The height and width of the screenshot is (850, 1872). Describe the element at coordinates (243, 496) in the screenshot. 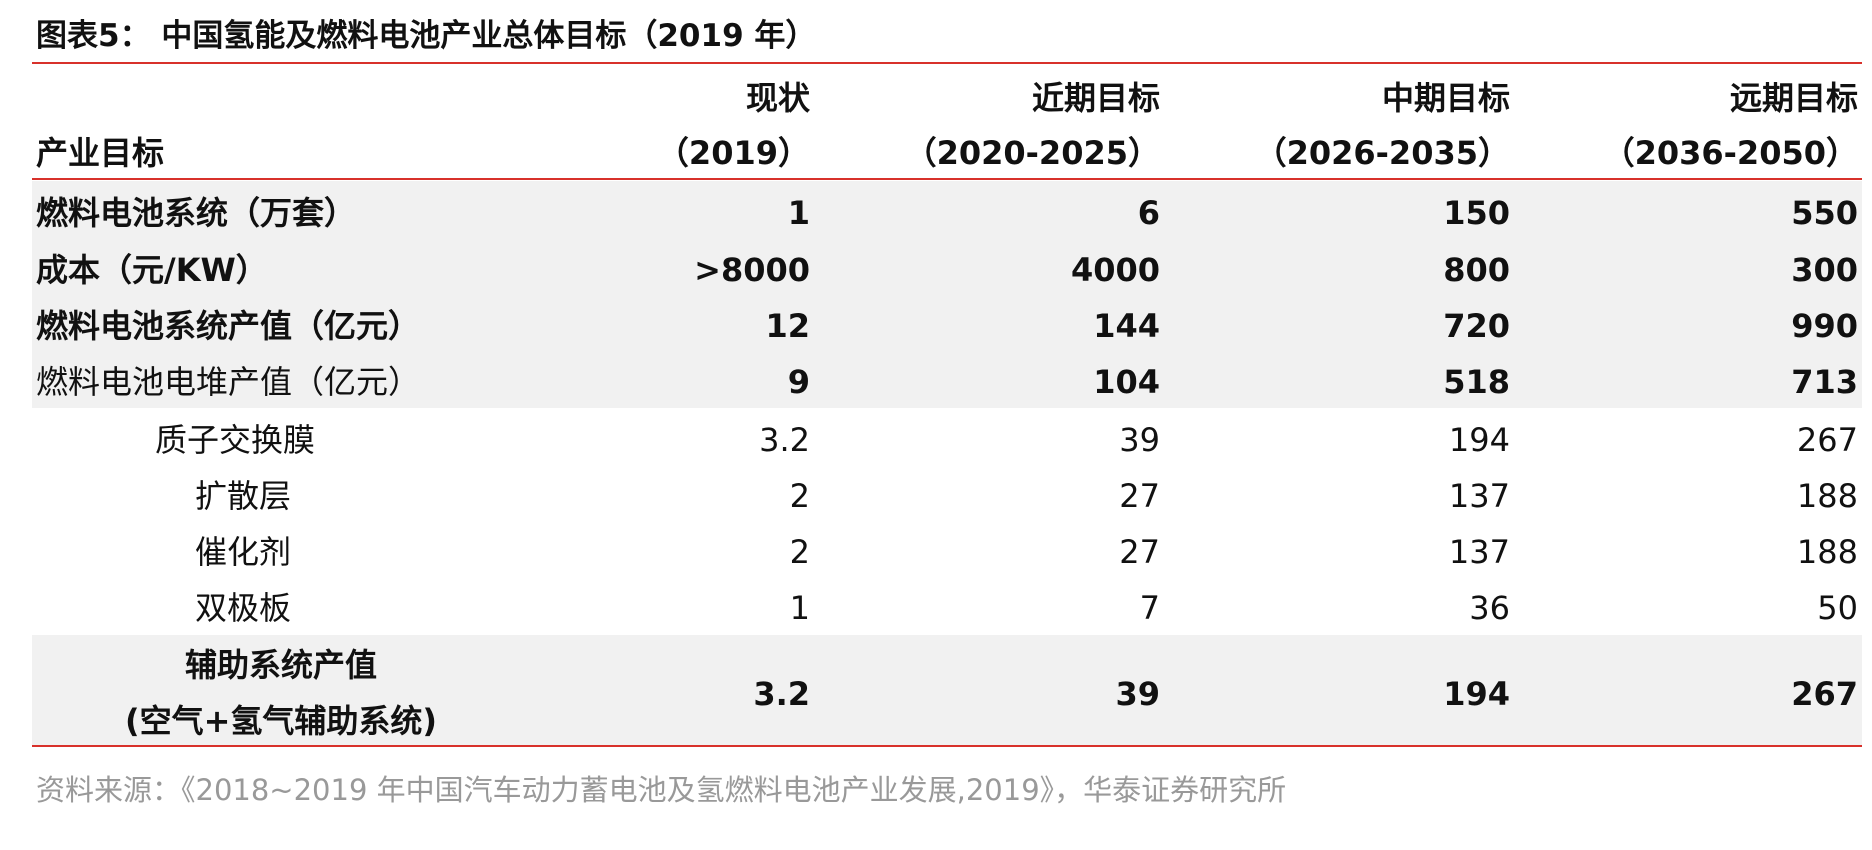

I see `row-label: 扩散层` at that location.